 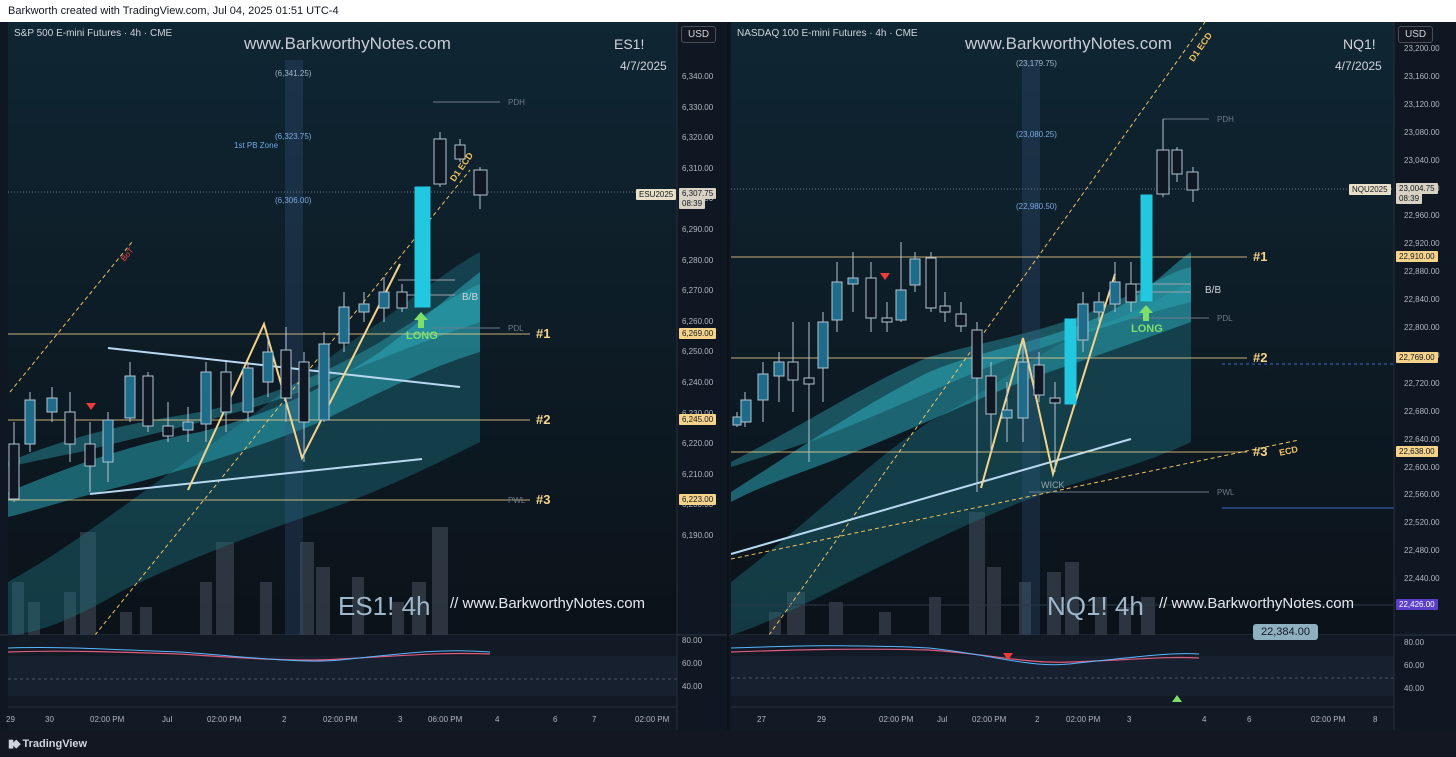 What do you see at coordinates (293, 136) in the screenshot?
I see `target-mid-label: (6,323.75)` at bounding box center [293, 136].